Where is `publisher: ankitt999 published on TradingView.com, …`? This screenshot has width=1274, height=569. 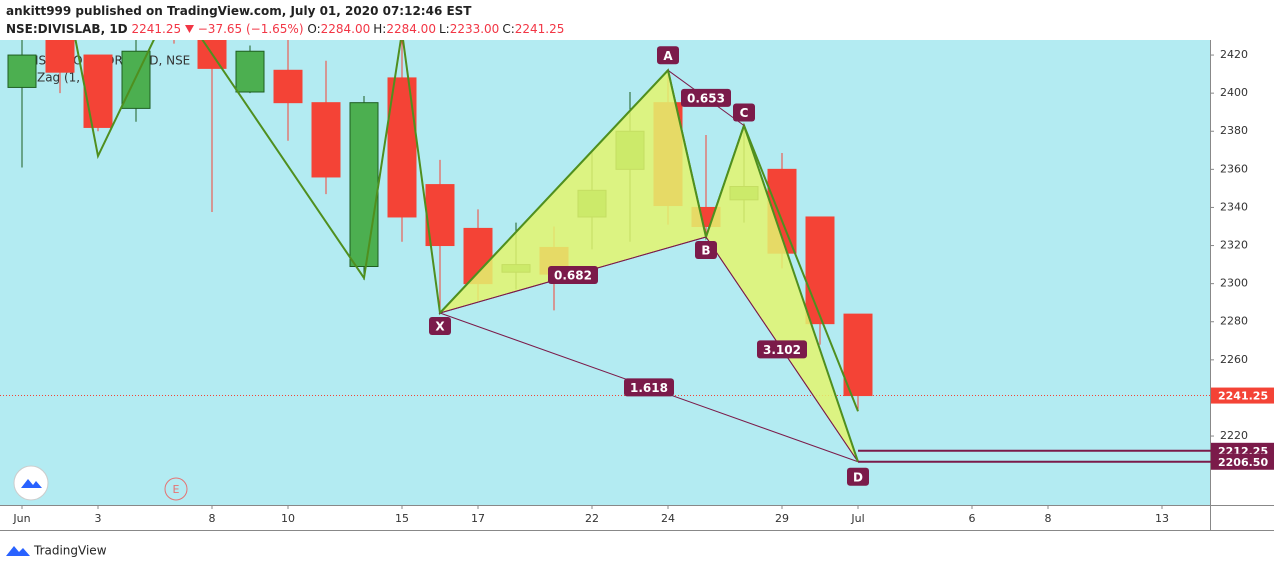 publisher: ankitt999 published on TradingView.com, … is located at coordinates (239, 11).